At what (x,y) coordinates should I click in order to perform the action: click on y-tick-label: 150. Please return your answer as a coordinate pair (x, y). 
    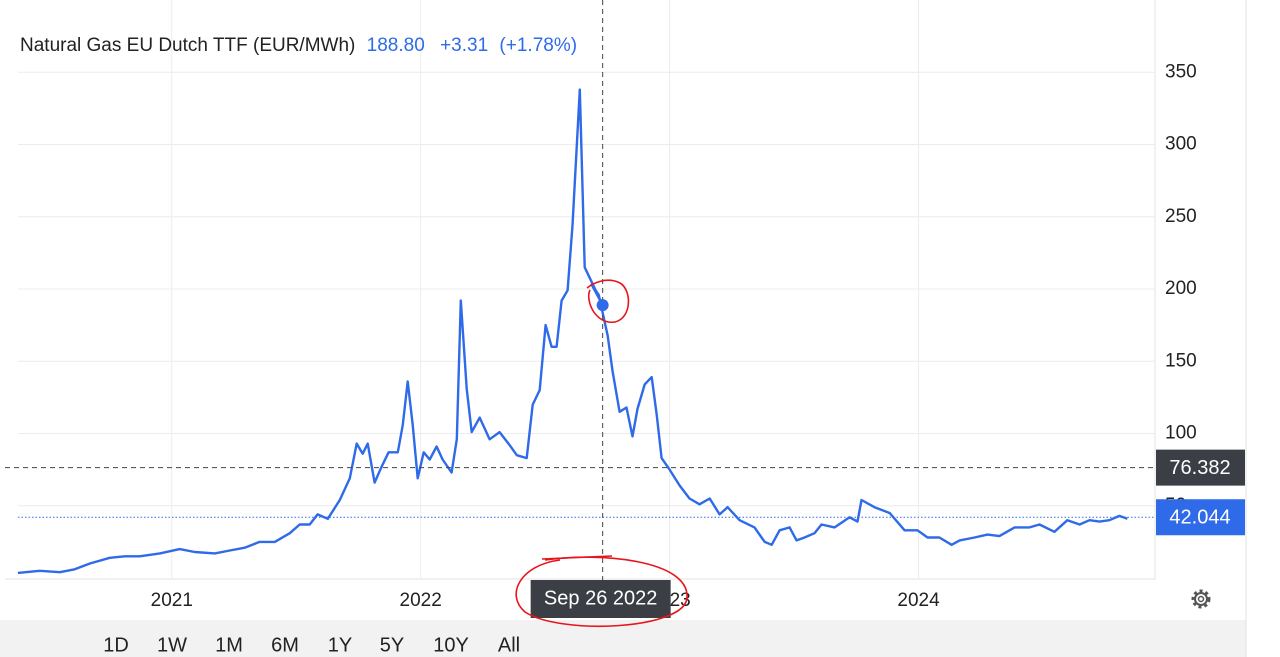
    Looking at the image, I should click on (1181, 360).